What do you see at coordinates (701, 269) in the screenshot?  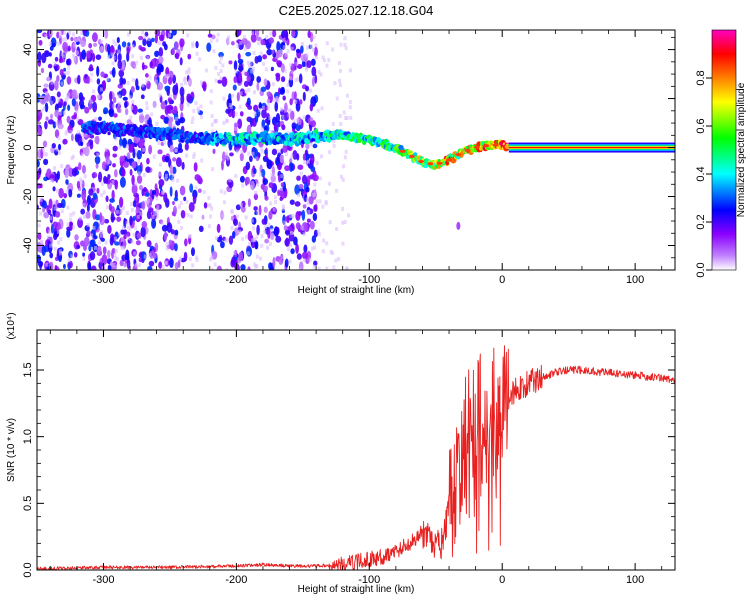 I see `colorbar-tick-label: 0.0` at bounding box center [701, 269].